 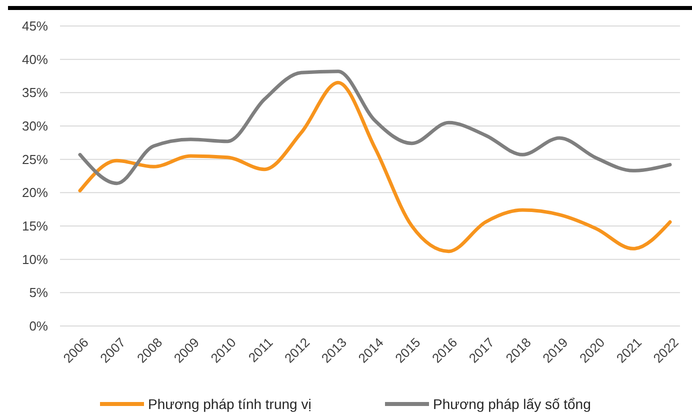 What do you see at coordinates (35, 159) in the screenshot?
I see `y-tick-label: 25%` at bounding box center [35, 159].